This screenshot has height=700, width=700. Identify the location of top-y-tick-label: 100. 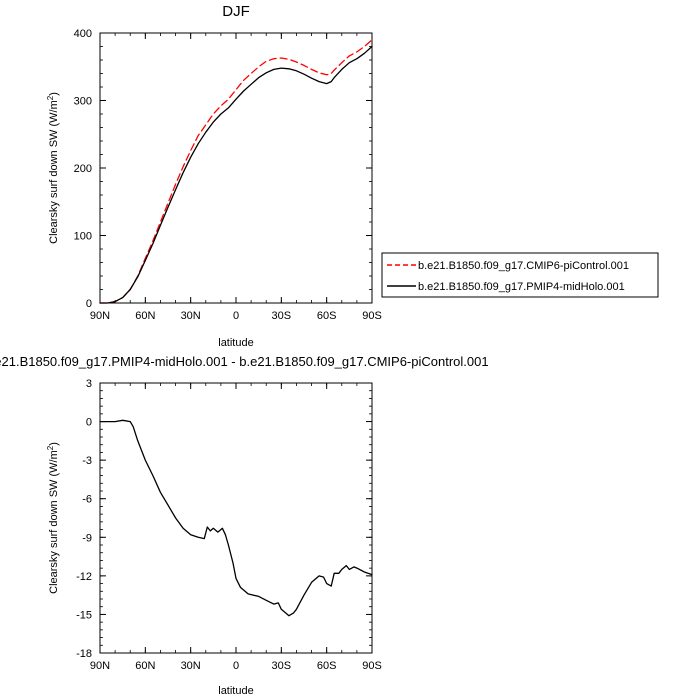
(83, 237).